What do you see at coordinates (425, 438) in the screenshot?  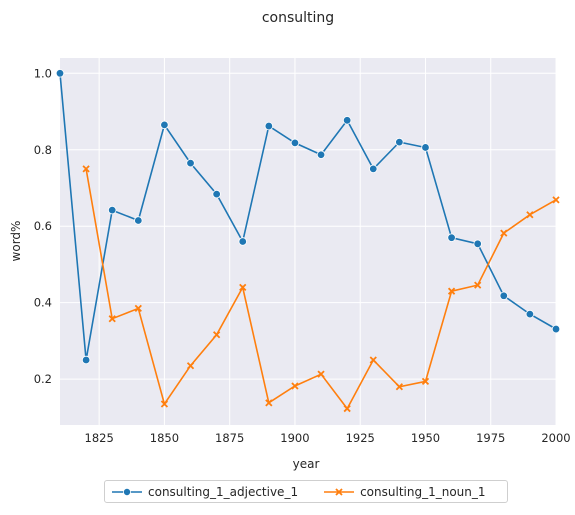 I see `x-tick-label: 1950` at bounding box center [425, 438].